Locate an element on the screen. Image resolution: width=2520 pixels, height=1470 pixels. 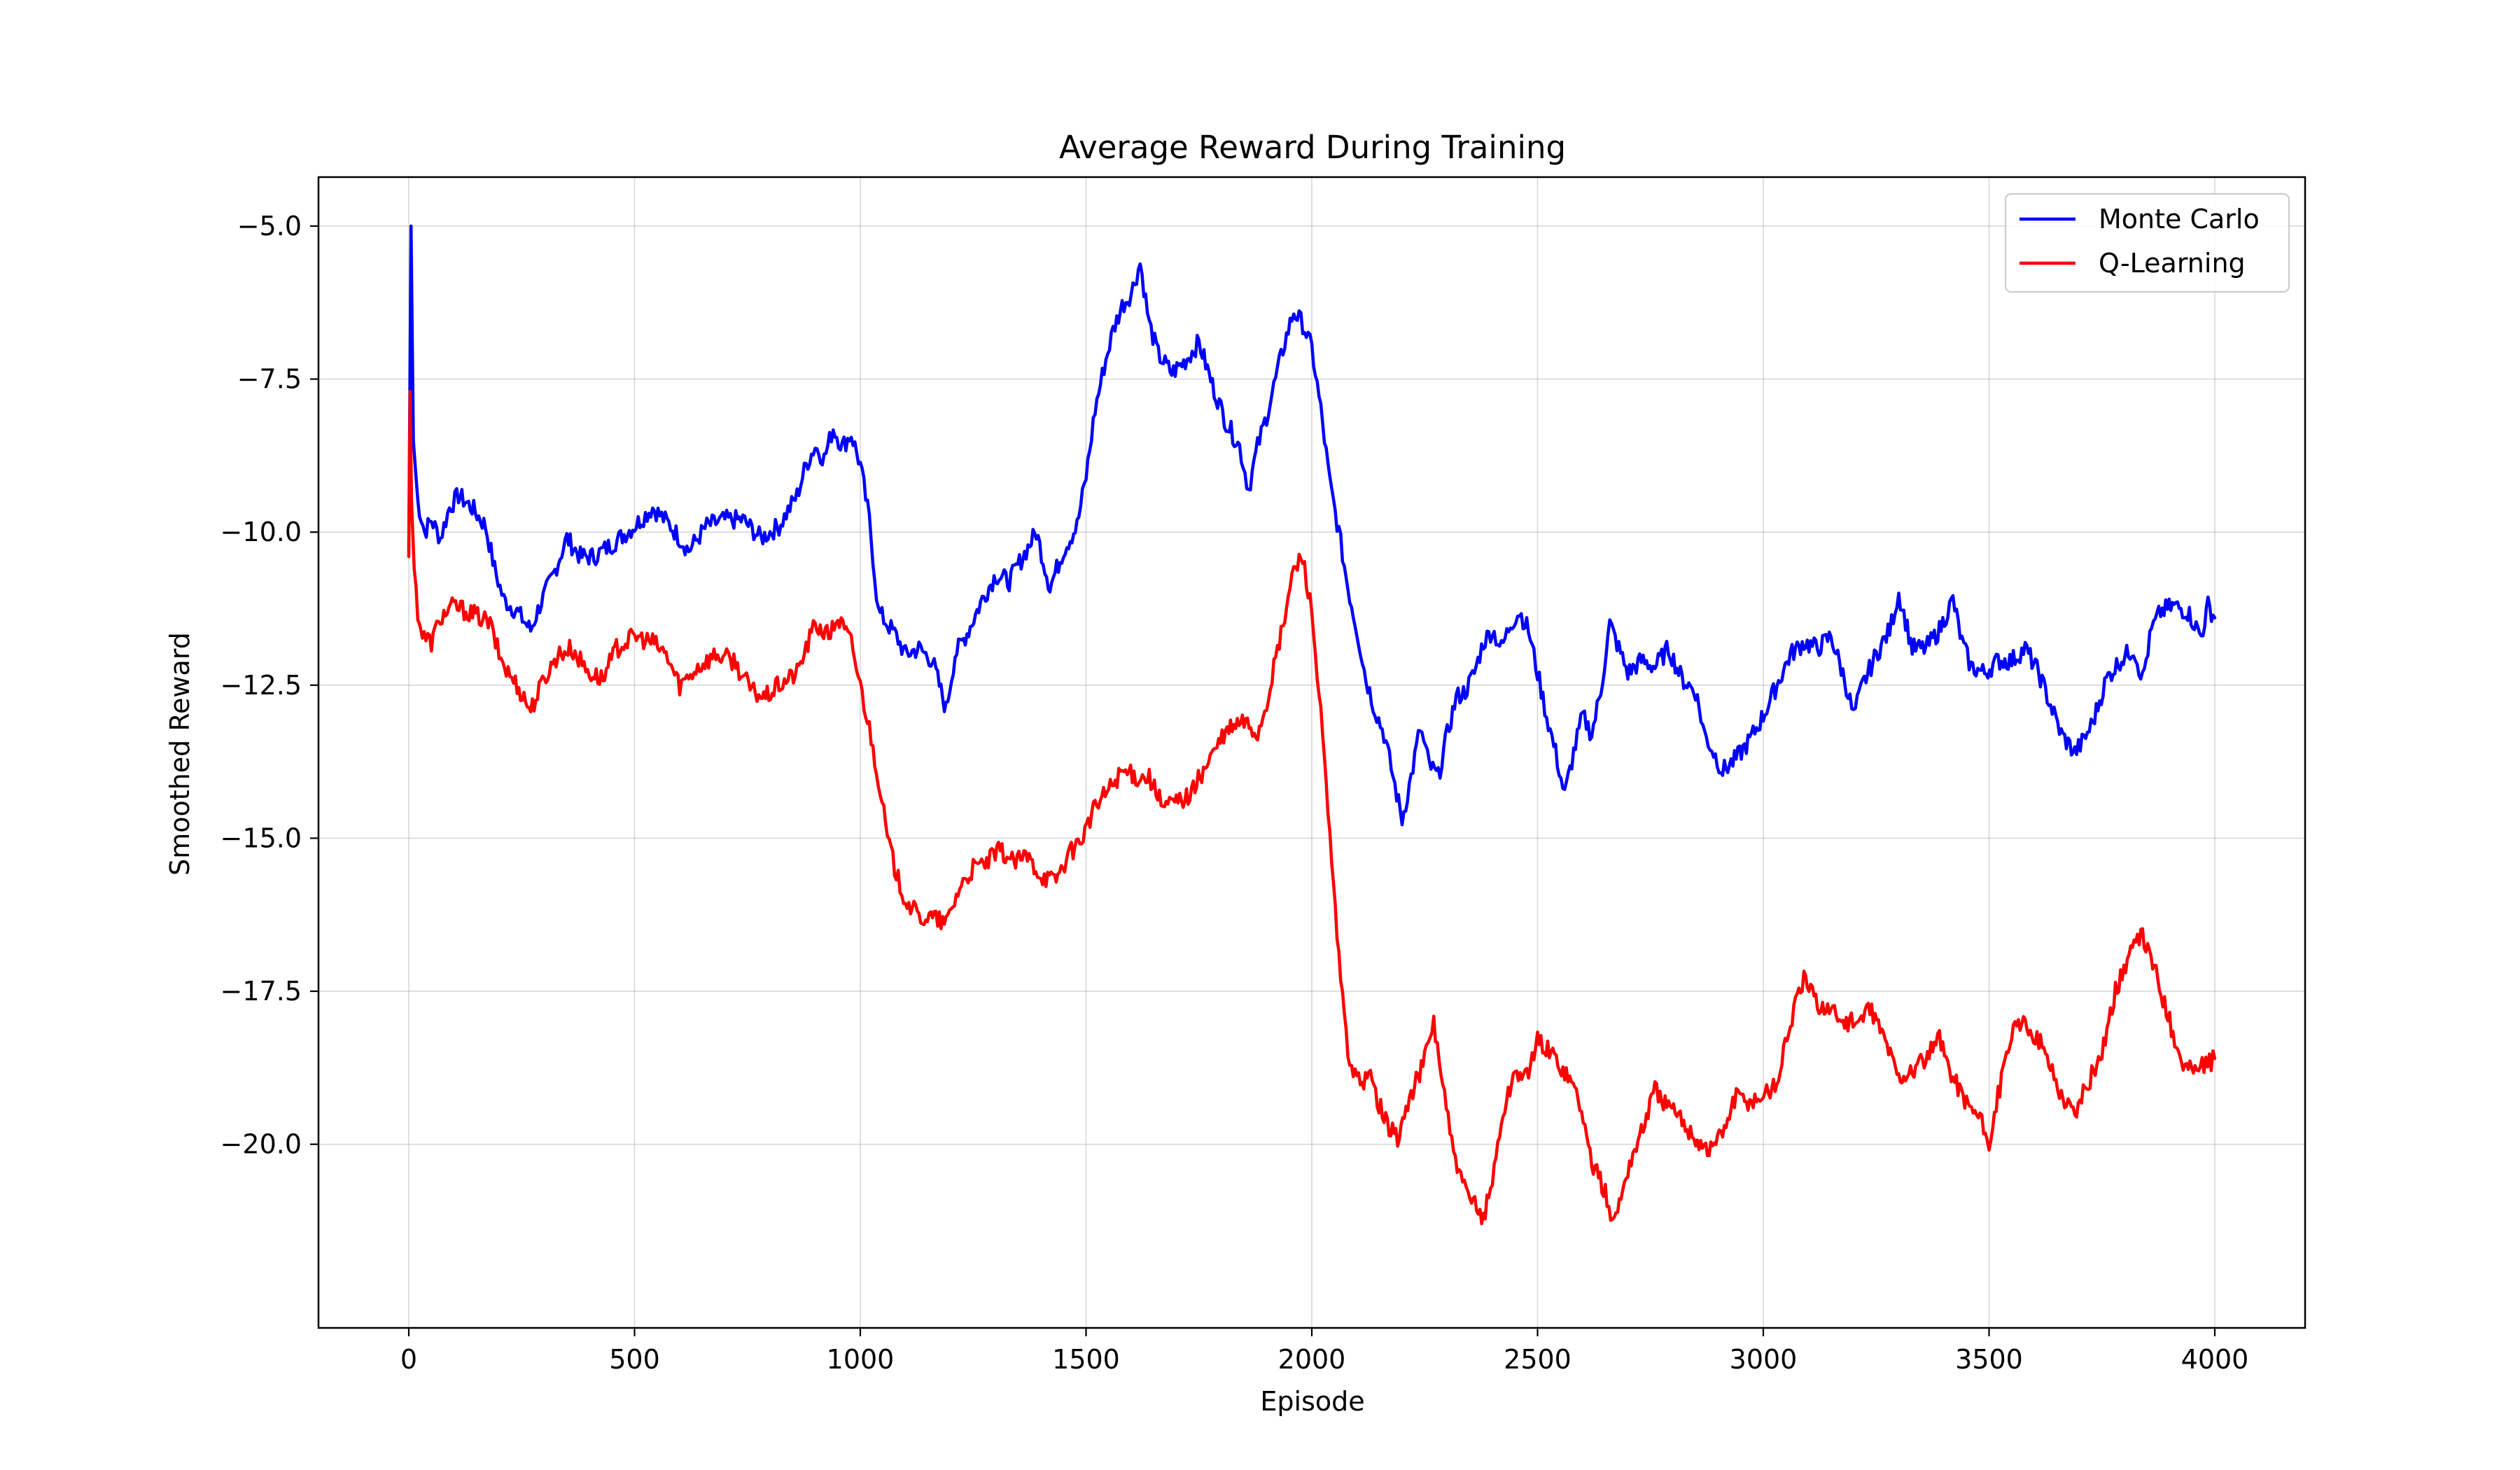
y-tick-label: −7.5 is located at coordinates (269, 379).